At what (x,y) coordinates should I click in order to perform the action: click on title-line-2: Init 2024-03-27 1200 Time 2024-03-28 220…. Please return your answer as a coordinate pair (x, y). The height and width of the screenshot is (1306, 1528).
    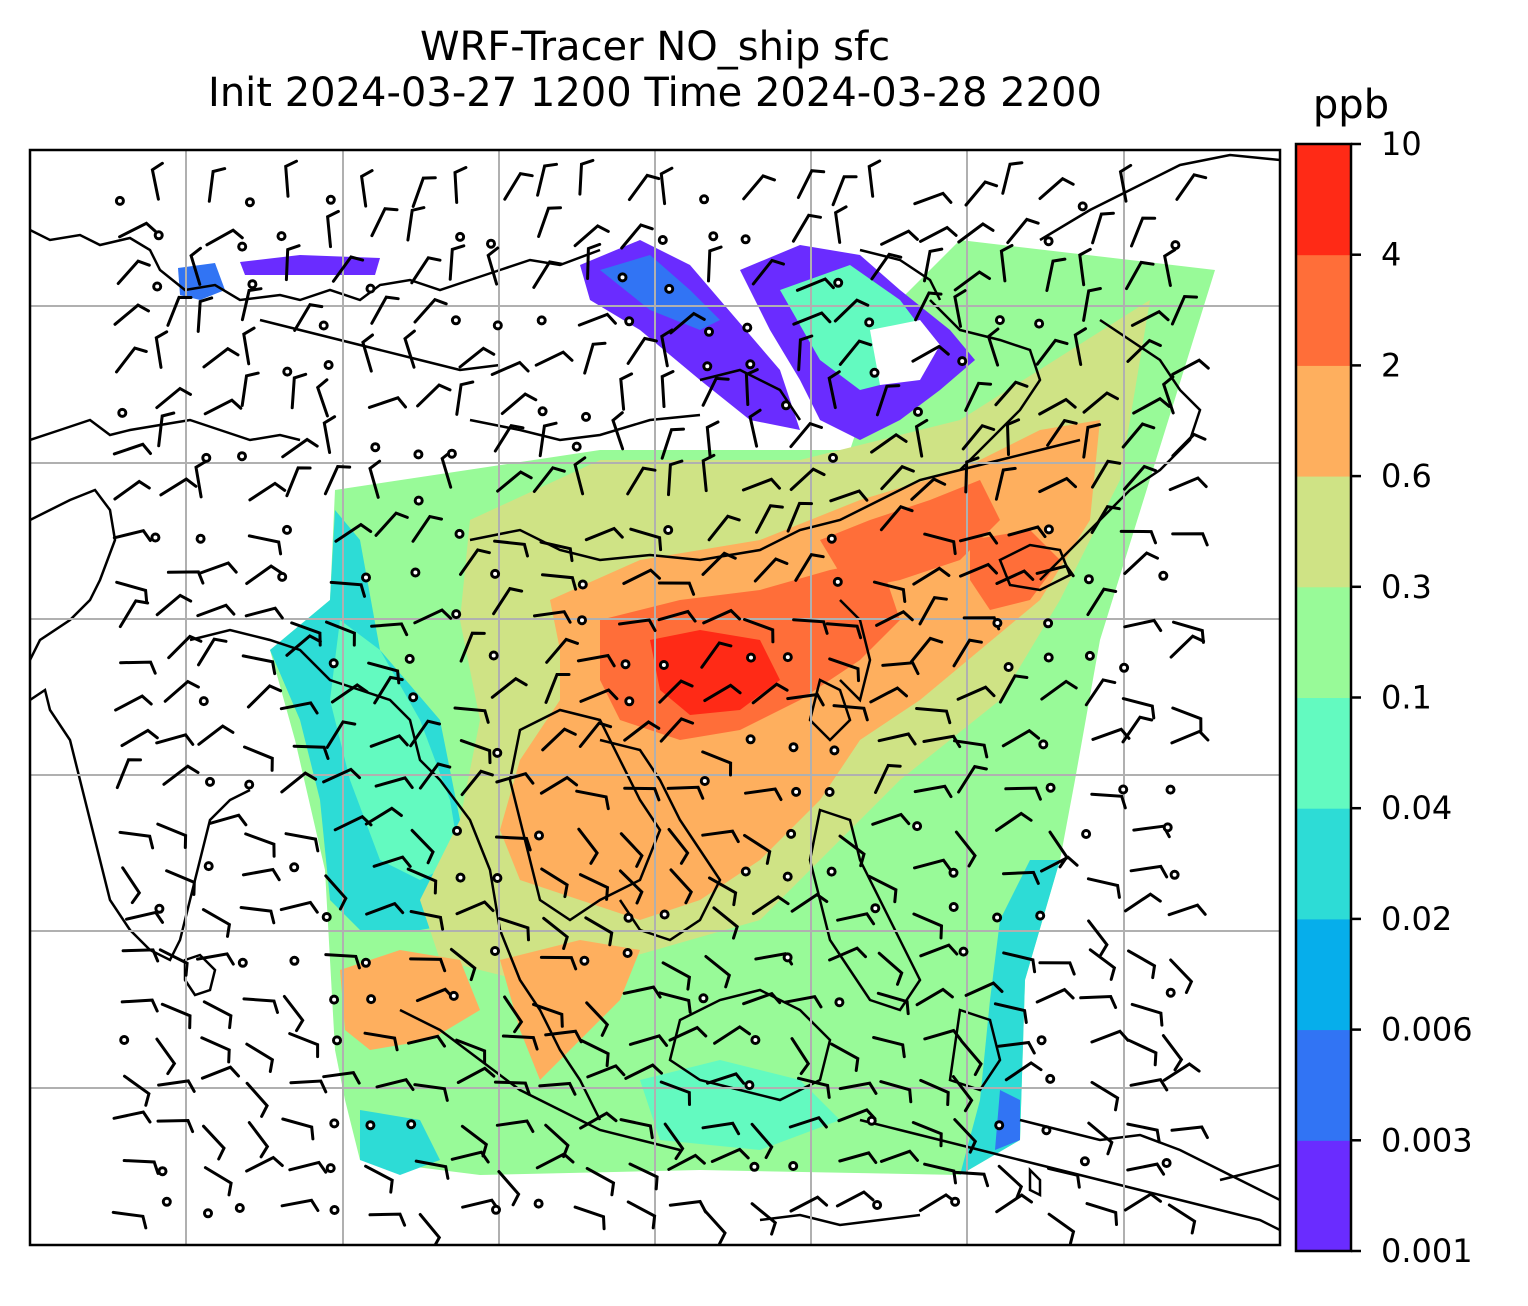
    Looking at the image, I should click on (655, 93).